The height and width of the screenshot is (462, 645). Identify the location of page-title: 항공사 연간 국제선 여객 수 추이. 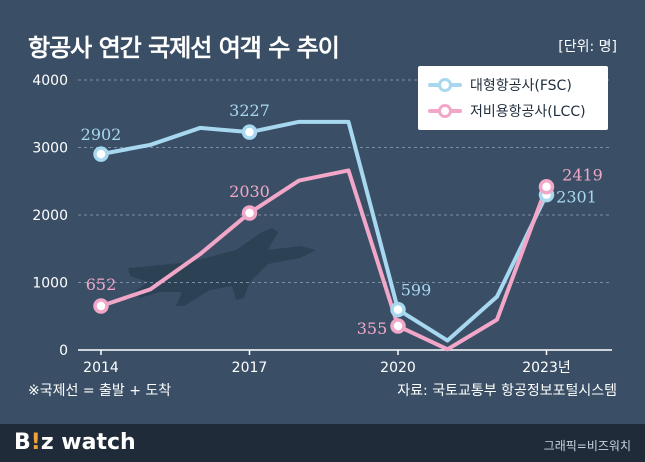
(184, 48).